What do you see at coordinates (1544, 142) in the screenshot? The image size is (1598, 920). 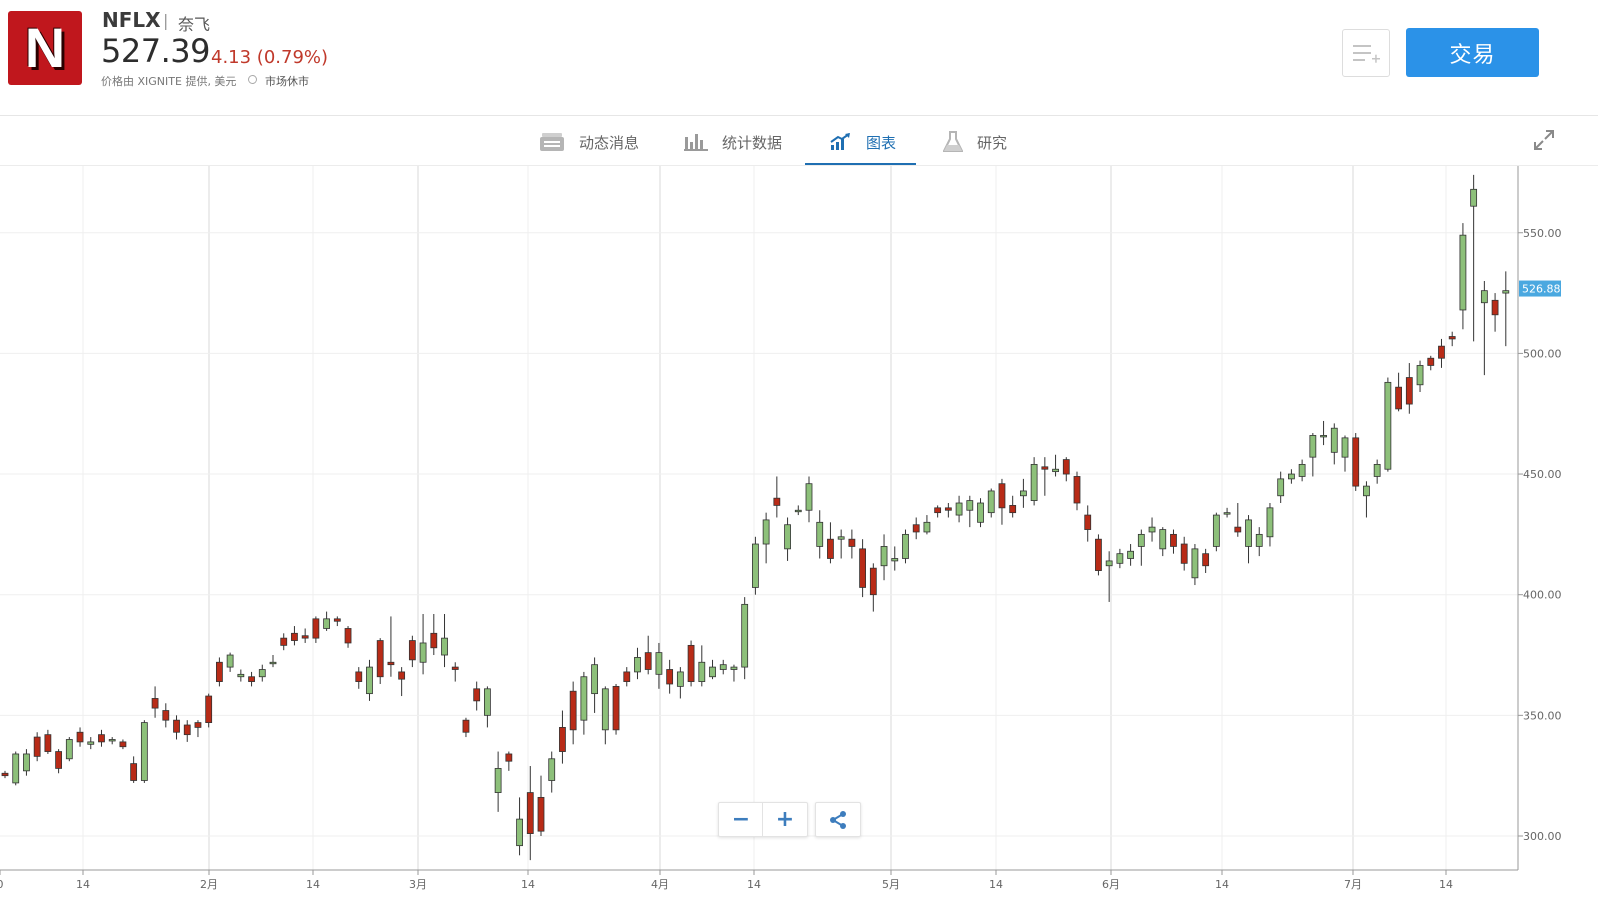 I see `fullscreen-button` at bounding box center [1544, 142].